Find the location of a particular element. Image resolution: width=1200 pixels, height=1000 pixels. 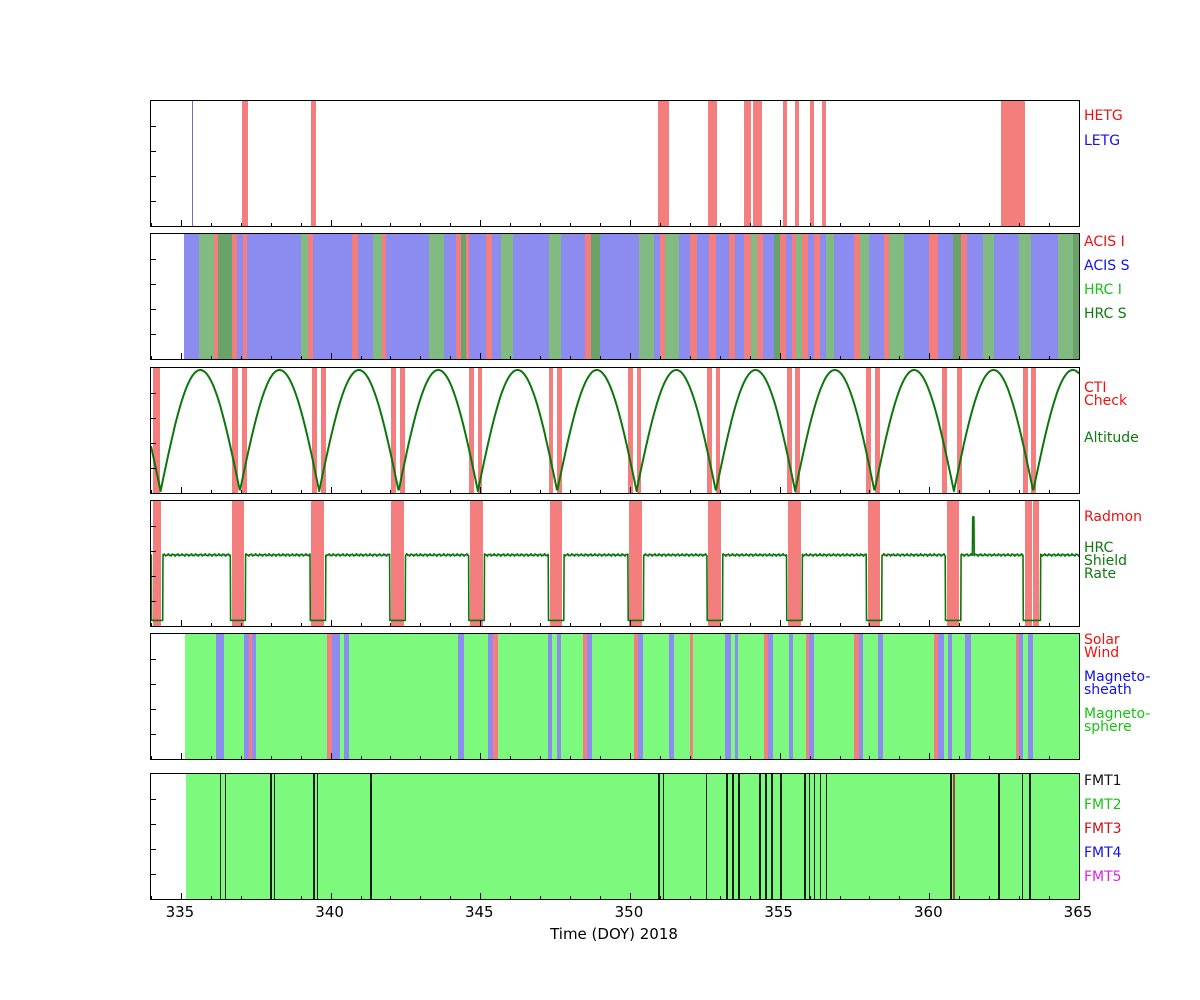

legend-label: CTI is located at coordinates (1095, 388).